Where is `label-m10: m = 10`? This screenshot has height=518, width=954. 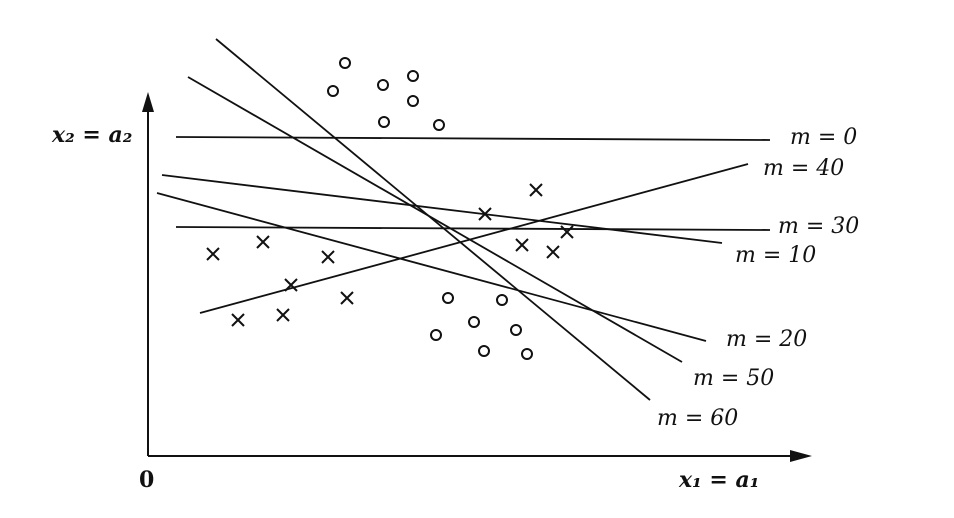
label-m10: m = 10 is located at coordinates (775, 255).